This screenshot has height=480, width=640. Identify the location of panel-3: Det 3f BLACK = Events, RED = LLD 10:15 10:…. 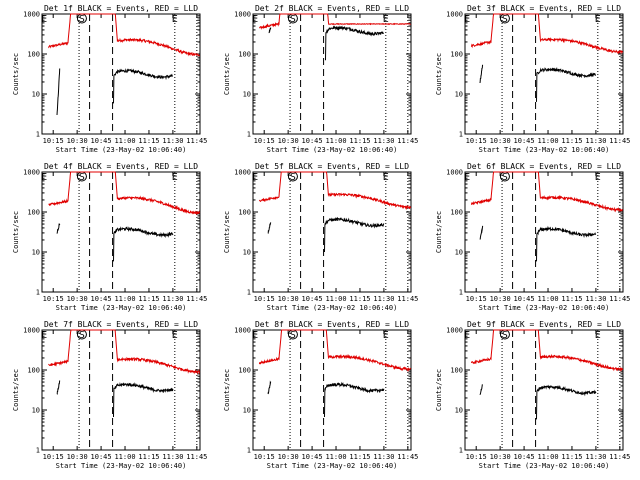
(532, 79).